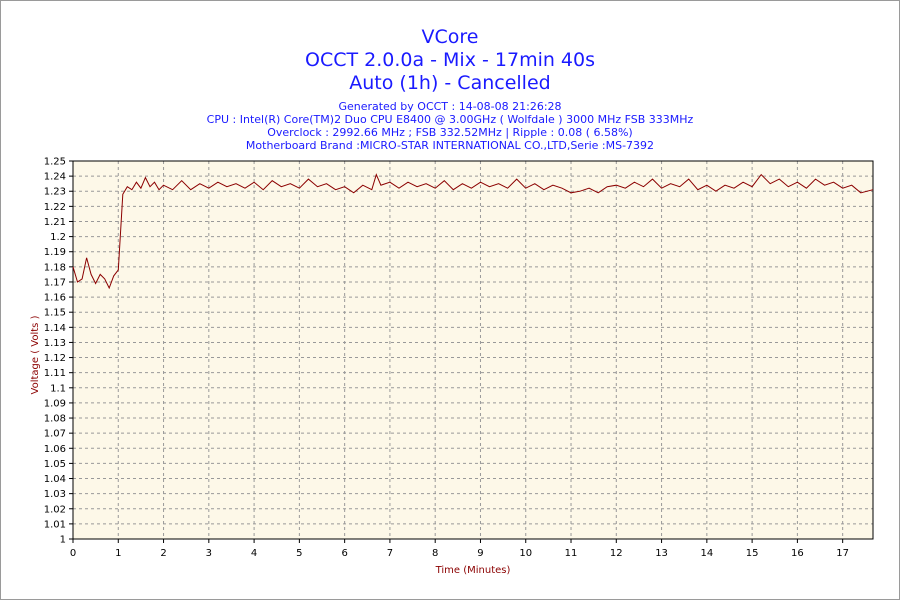 The width and height of the screenshot is (900, 600). What do you see at coordinates (58, 237) in the screenshot?
I see `y-tick-label: 1.2` at bounding box center [58, 237].